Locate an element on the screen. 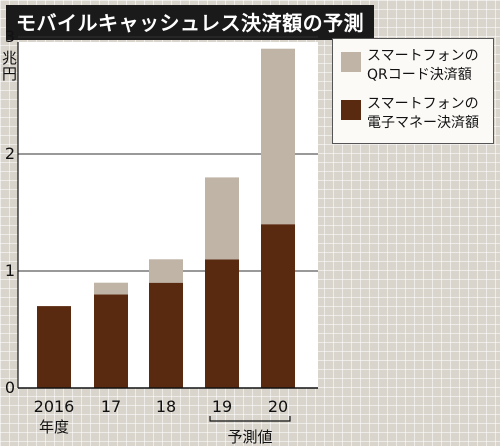 This screenshot has height=446, width=500. x-tick-label-2016: 2016 is located at coordinates (54, 406).